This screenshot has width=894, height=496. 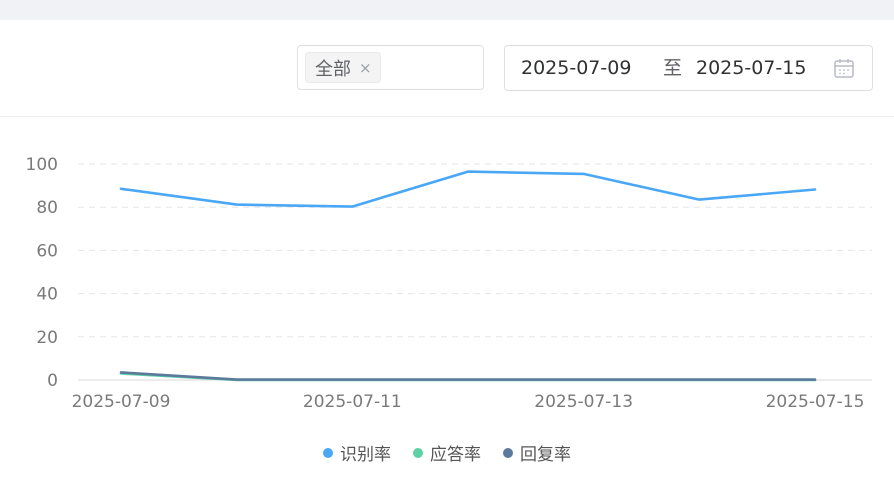 What do you see at coordinates (42, 165) in the screenshot?
I see `y-tick-label: 100` at bounding box center [42, 165].